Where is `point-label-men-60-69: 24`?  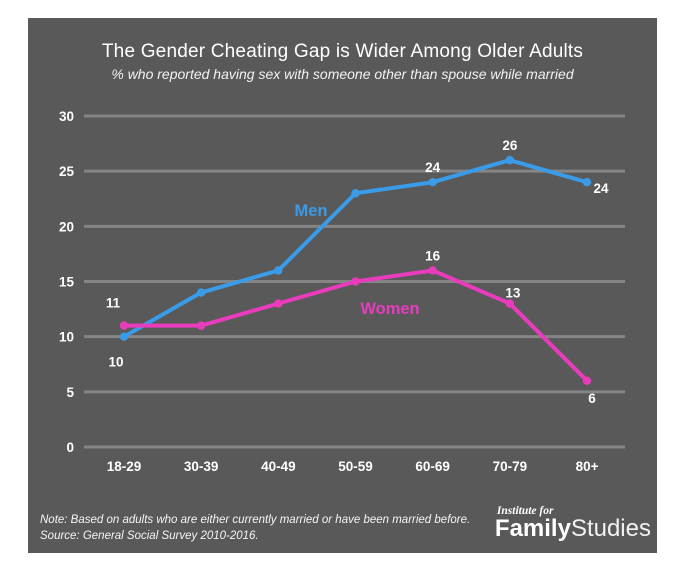 point-label-men-60-69: 24 is located at coordinates (433, 167).